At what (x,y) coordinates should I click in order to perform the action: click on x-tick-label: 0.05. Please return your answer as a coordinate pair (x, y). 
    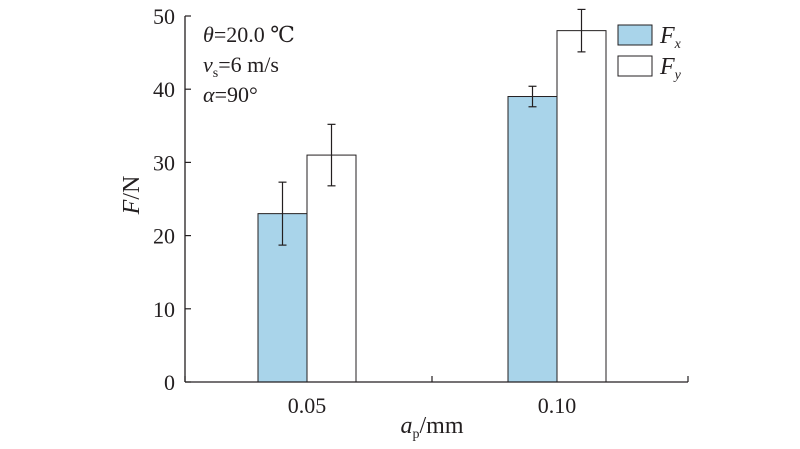
    Looking at the image, I should click on (307, 405).